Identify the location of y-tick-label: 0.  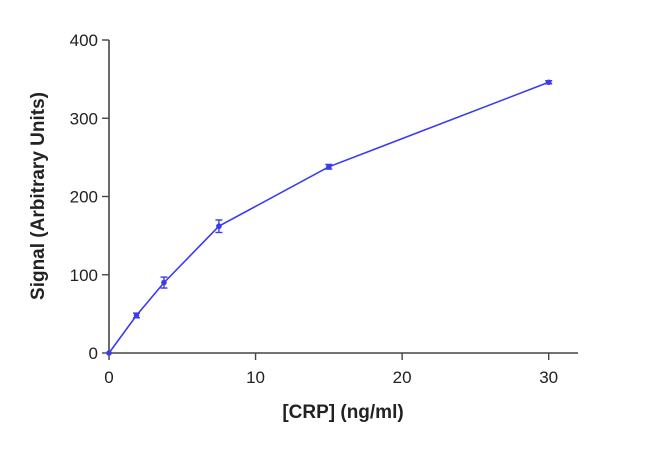
(93, 353).